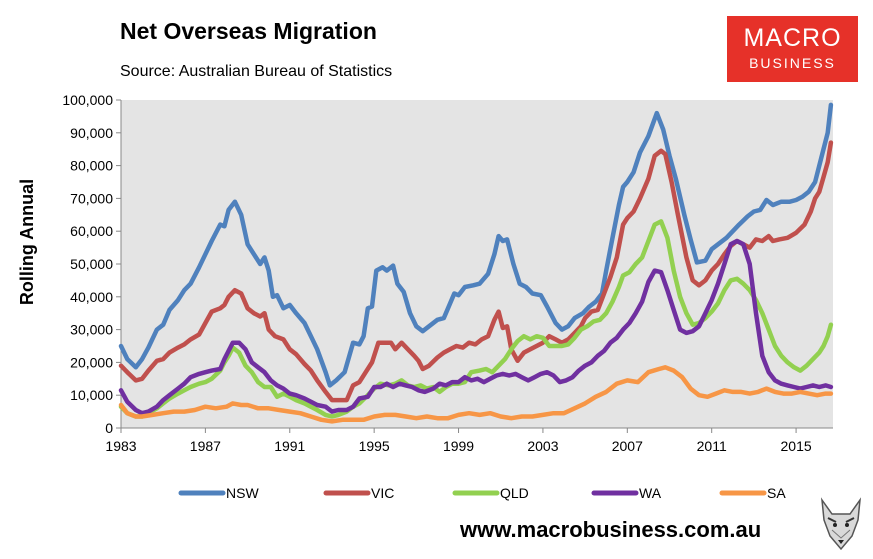 The image size is (873, 559). What do you see at coordinates (476, 394) in the screenshot?
I see `series-line-sa` at bounding box center [476, 394].